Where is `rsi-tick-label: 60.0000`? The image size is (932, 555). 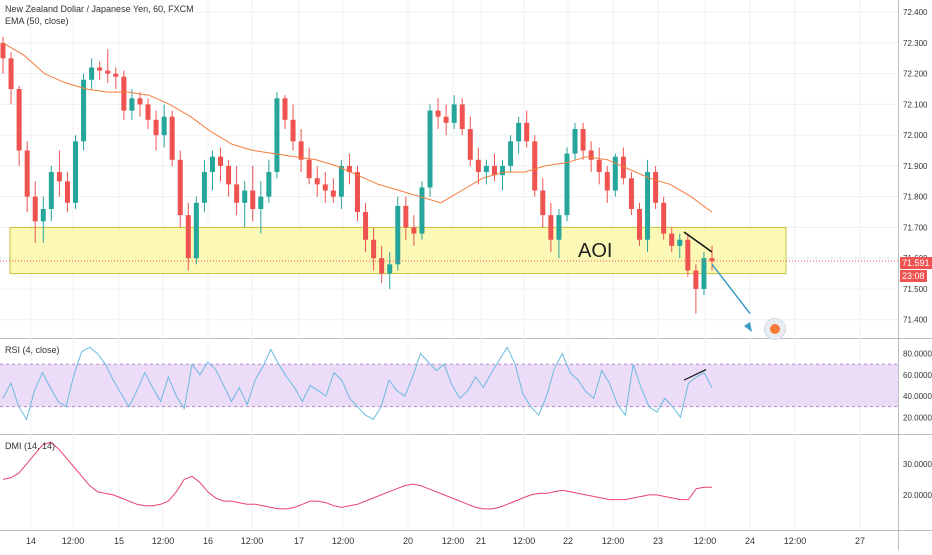
rsi-tick-label: 60.0000 is located at coordinates (917, 375).